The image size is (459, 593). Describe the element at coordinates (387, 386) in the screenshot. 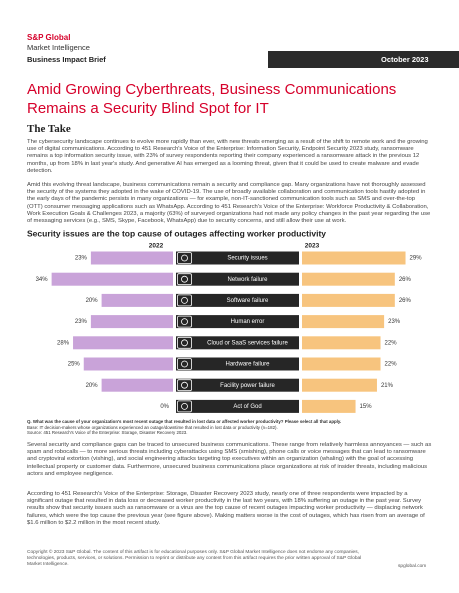

I see `value-label: 21%` at that location.